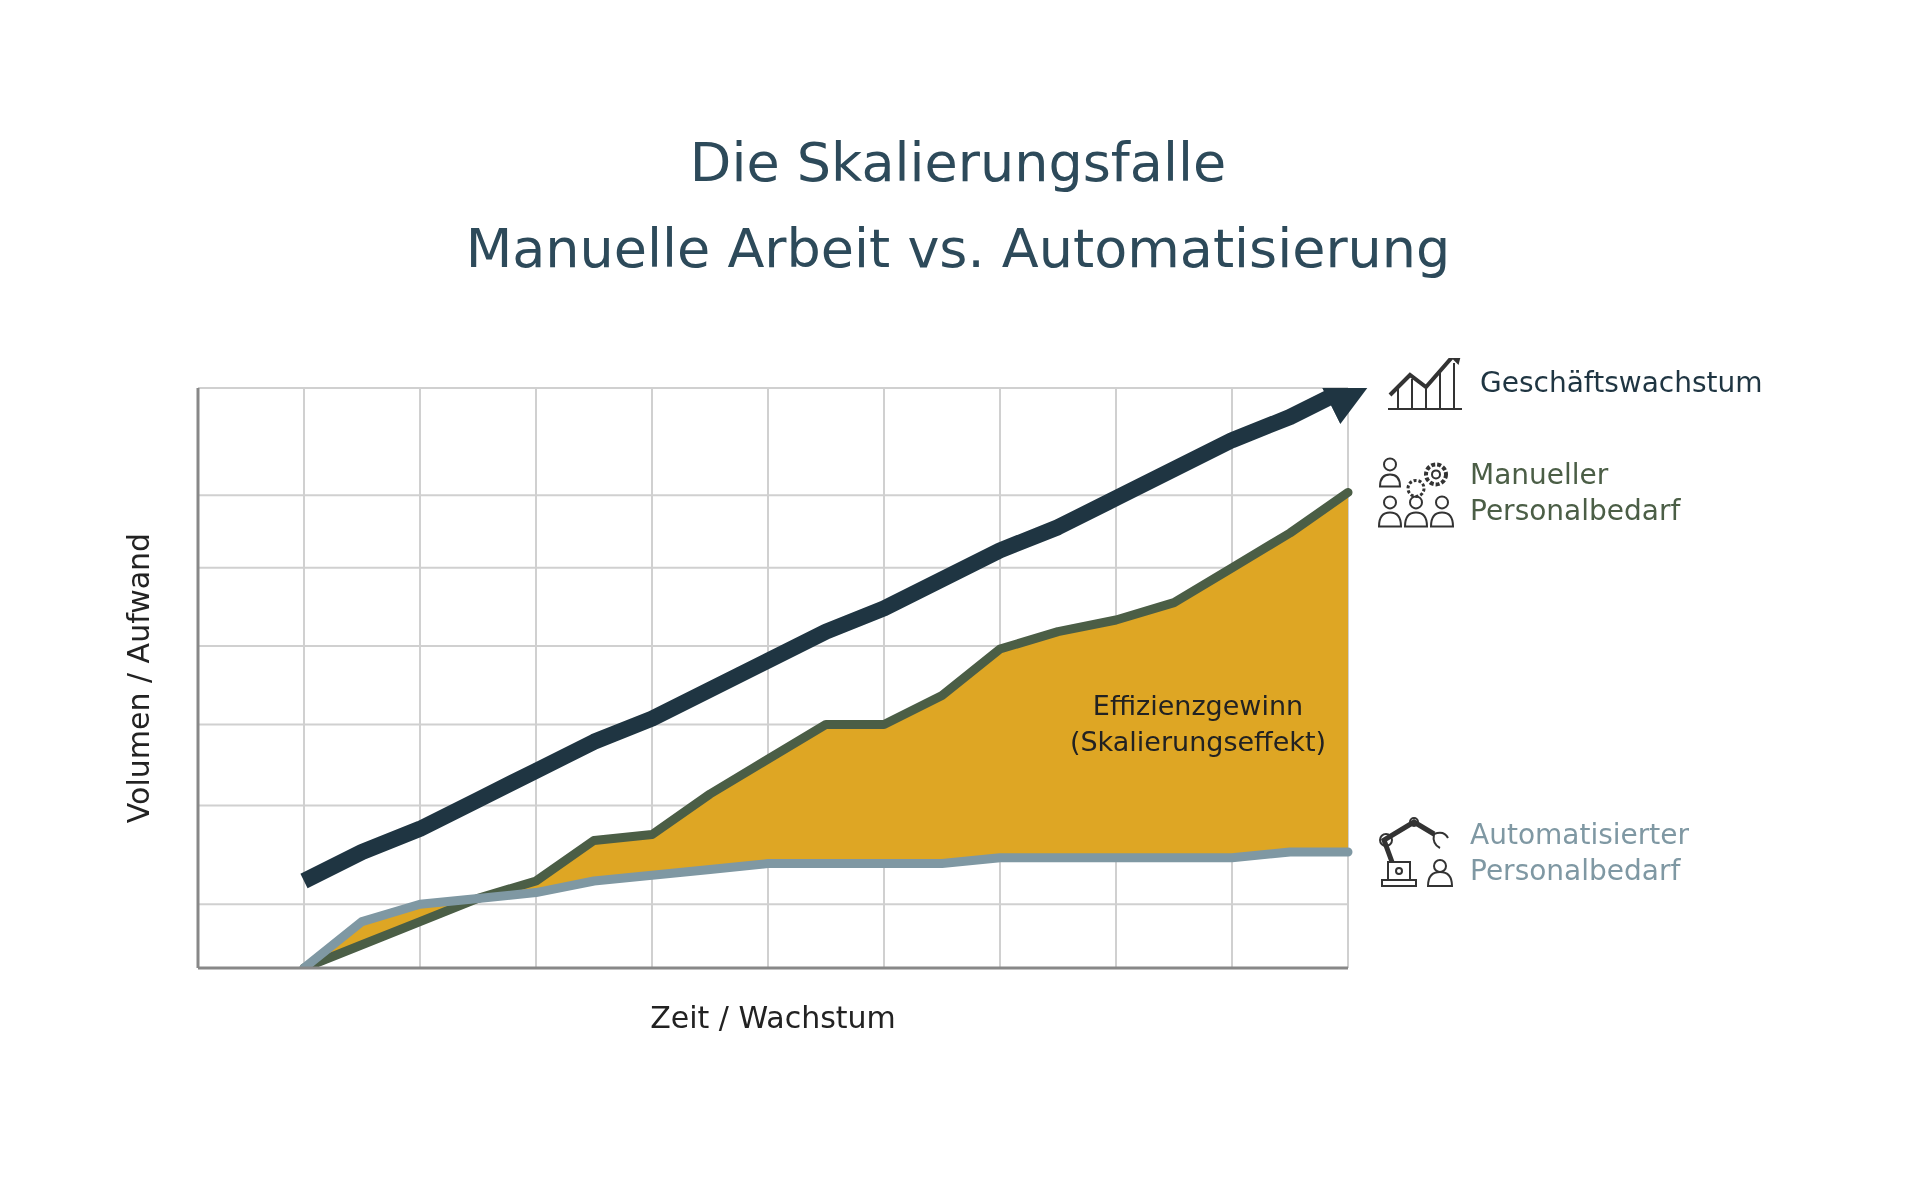  I want to click on text: Geschäftswachstum, so click(1621, 382).